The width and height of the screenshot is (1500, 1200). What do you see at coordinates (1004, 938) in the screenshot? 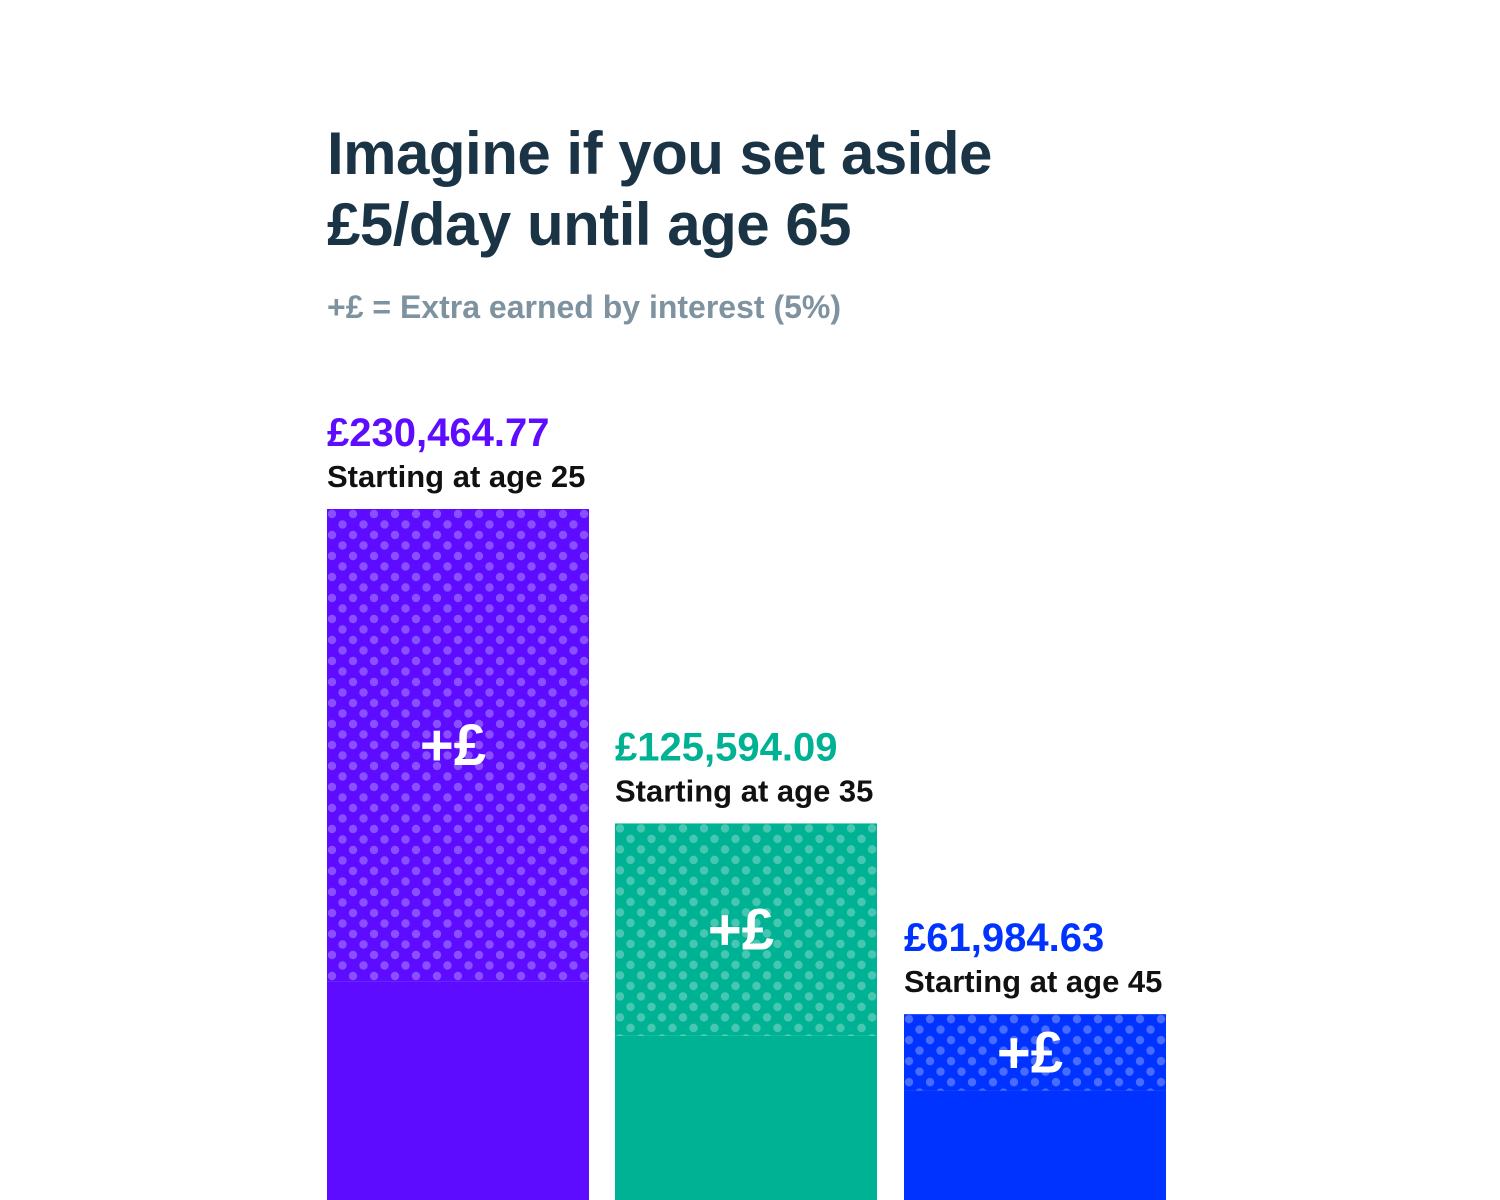
I see `total-label-age-45: £61,984.63` at bounding box center [1004, 938].